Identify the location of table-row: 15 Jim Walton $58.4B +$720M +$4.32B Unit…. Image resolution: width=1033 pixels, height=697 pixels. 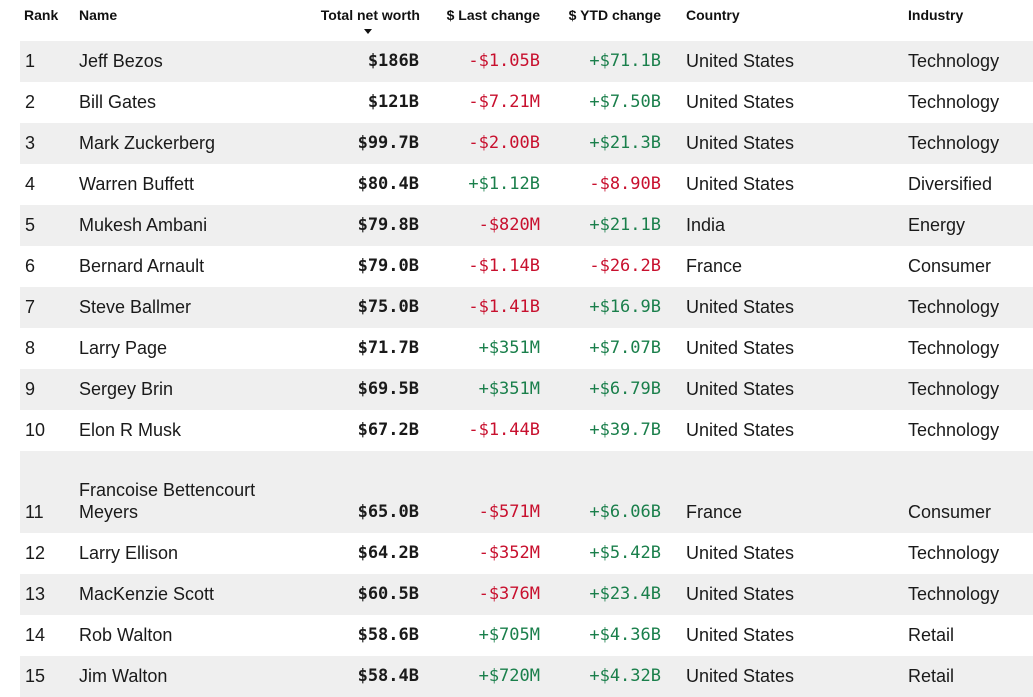
(526, 676).